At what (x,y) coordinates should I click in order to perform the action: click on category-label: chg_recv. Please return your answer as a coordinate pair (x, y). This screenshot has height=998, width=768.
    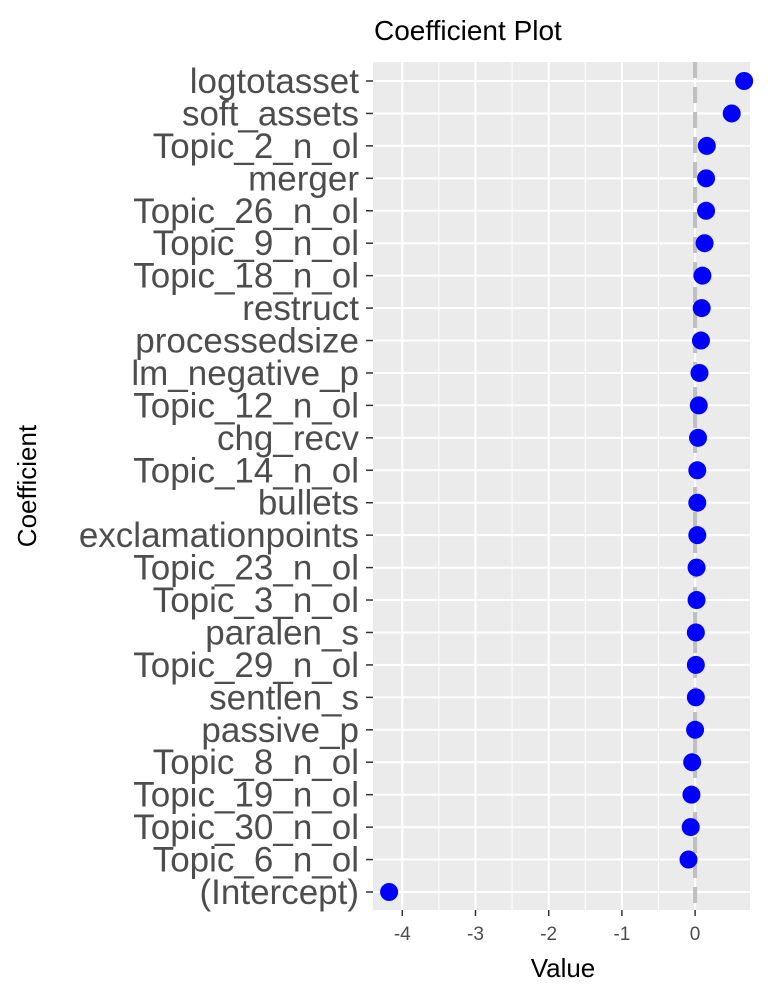
    Looking at the image, I should click on (288, 438).